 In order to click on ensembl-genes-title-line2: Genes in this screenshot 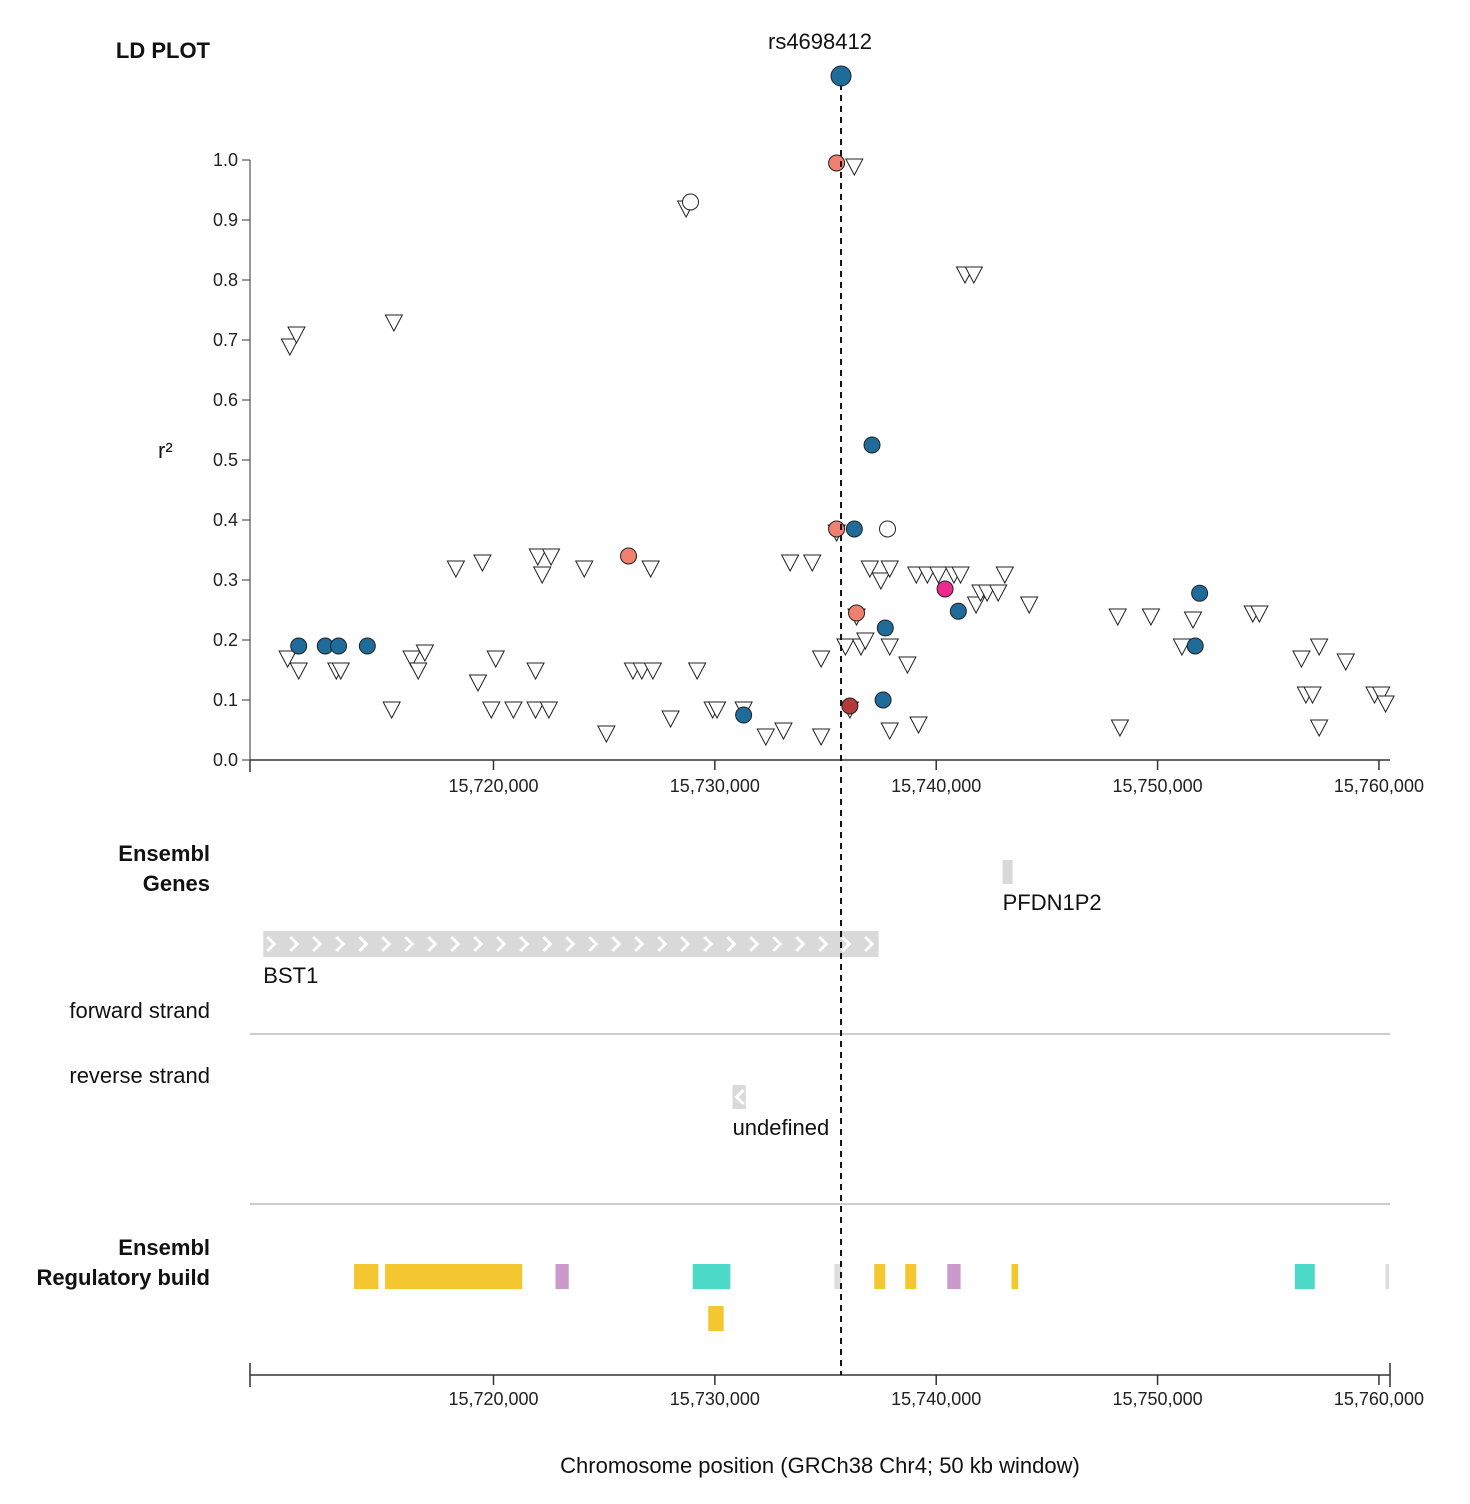, I will do `click(176, 883)`.